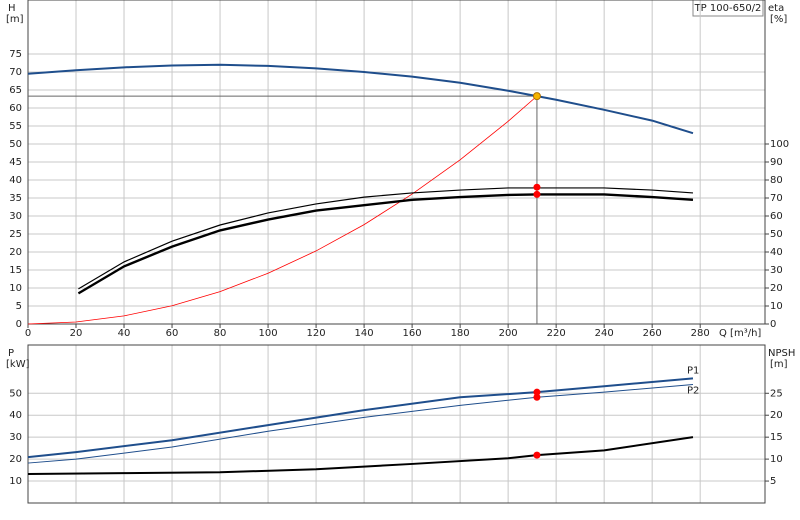 The width and height of the screenshot is (800, 520). I want to click on y2-tick-label: 40, so click(776, 252).